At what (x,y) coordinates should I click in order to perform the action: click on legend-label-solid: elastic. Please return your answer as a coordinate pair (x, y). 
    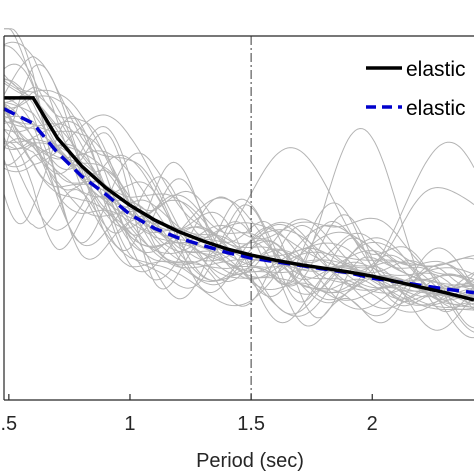
    Looking at the image, I should click on (436, 69).